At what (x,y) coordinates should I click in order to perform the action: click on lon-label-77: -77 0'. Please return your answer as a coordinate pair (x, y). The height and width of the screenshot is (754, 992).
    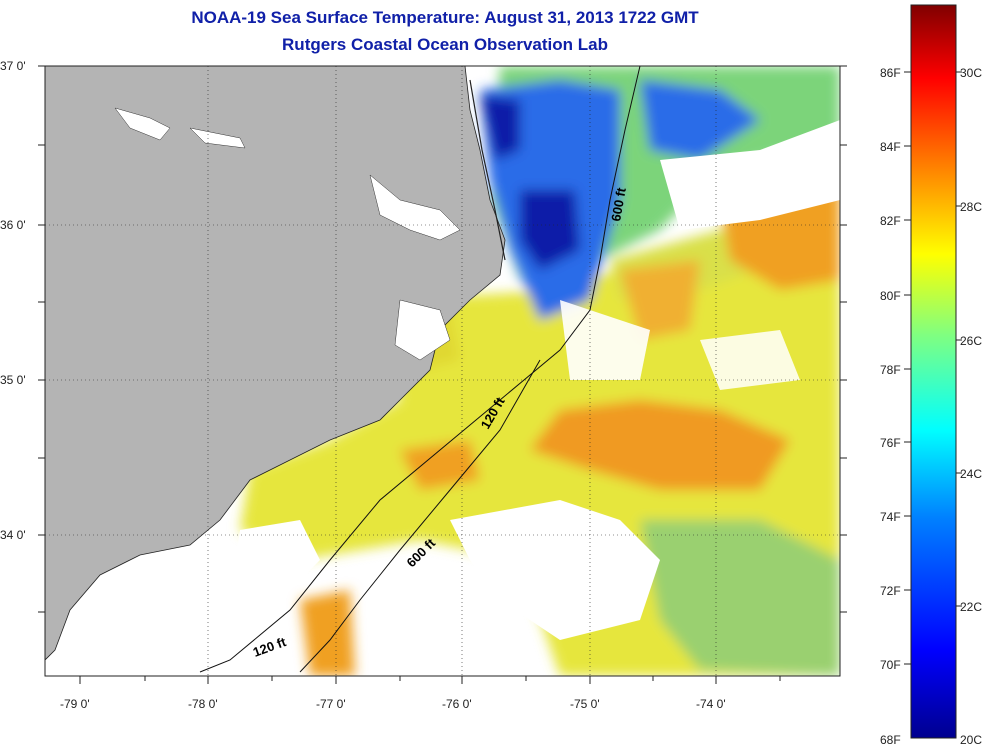
    Looking at the image, I should click on (331, 704).